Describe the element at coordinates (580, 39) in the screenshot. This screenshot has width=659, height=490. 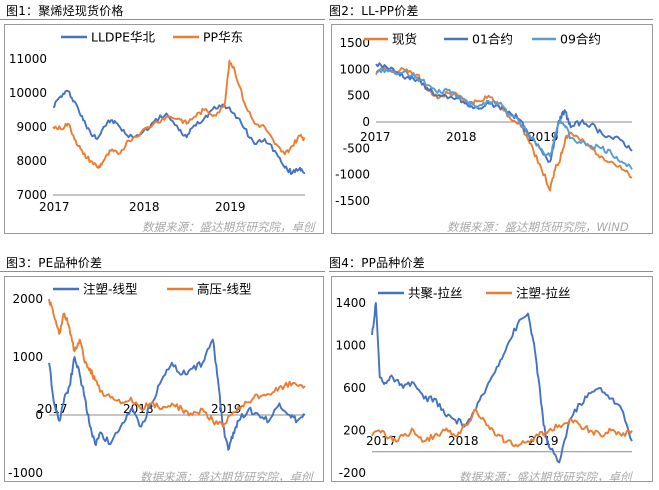
I see `legend-label: 09合约` at that location.